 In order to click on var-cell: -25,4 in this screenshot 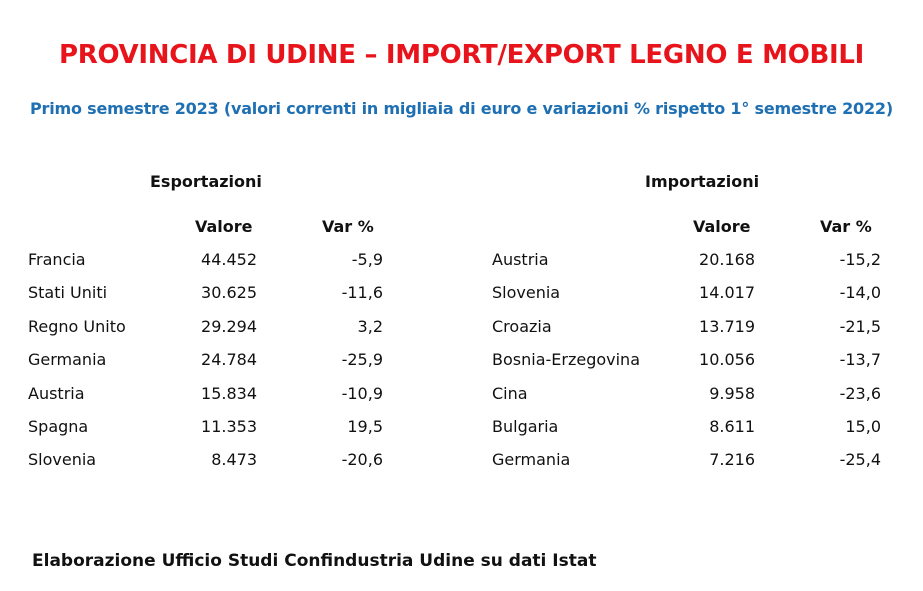, I will do `click(860, 460)`.